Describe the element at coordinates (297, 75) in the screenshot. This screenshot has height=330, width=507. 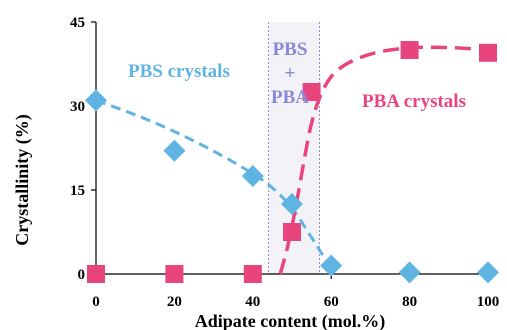
I see `annotations-layer: PBS crystals PBS + PBA PBA crystals` at that location.